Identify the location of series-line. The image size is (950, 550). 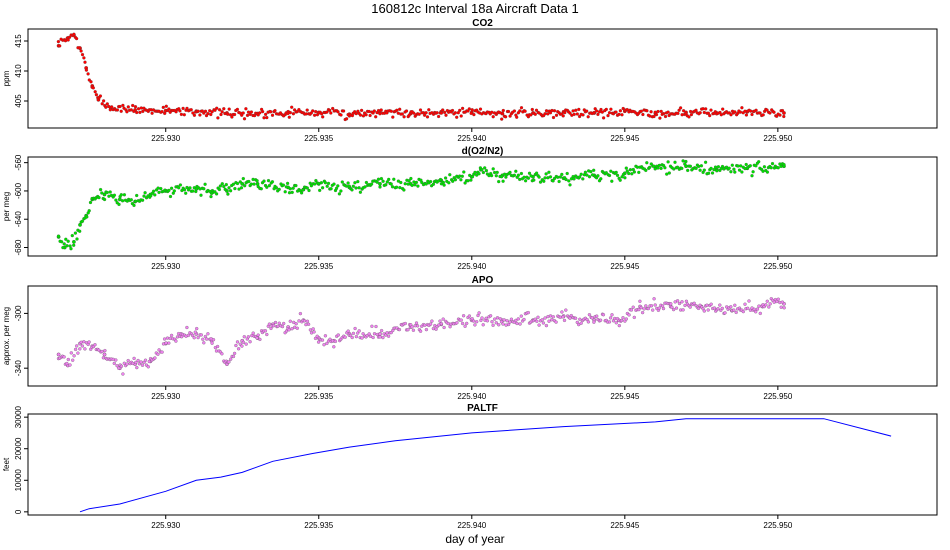
(485, 465).